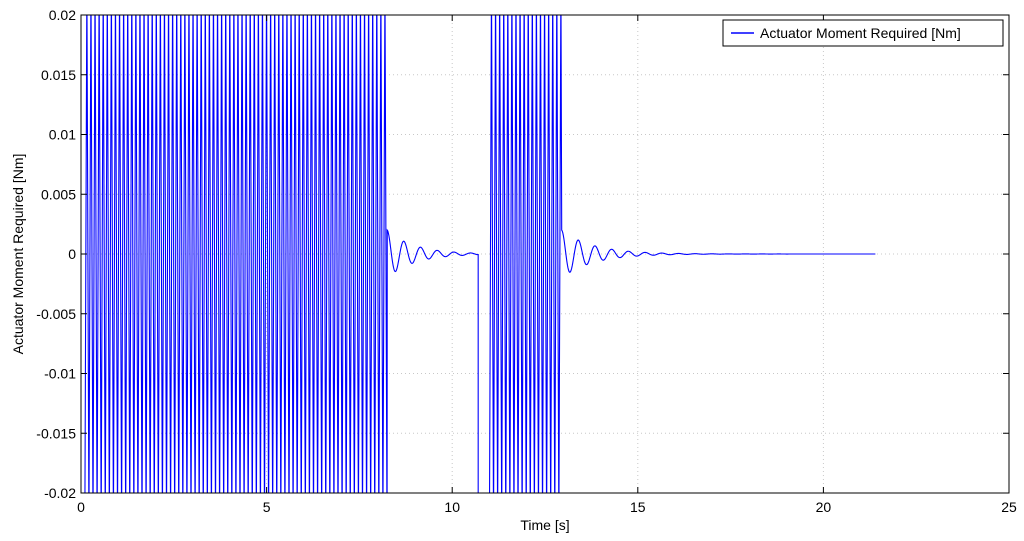 The height and width of the screenshot is (541, 1024). What do you see at coordinates (860, 33) in the screenshot?
I see `legend-label: Actuator Moment Required [Nm]` at bounding box center [860, 33].